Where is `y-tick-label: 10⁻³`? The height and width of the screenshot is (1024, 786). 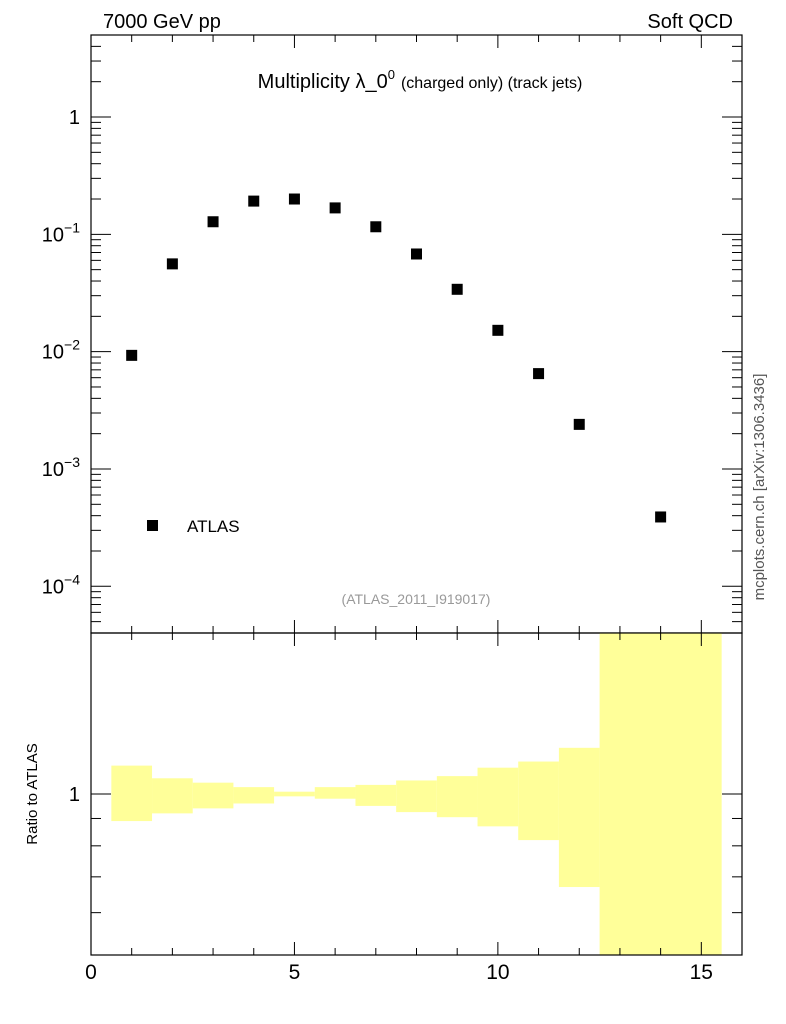 y-tick-label: 10⁻³ is located at coordinates (61, 467).